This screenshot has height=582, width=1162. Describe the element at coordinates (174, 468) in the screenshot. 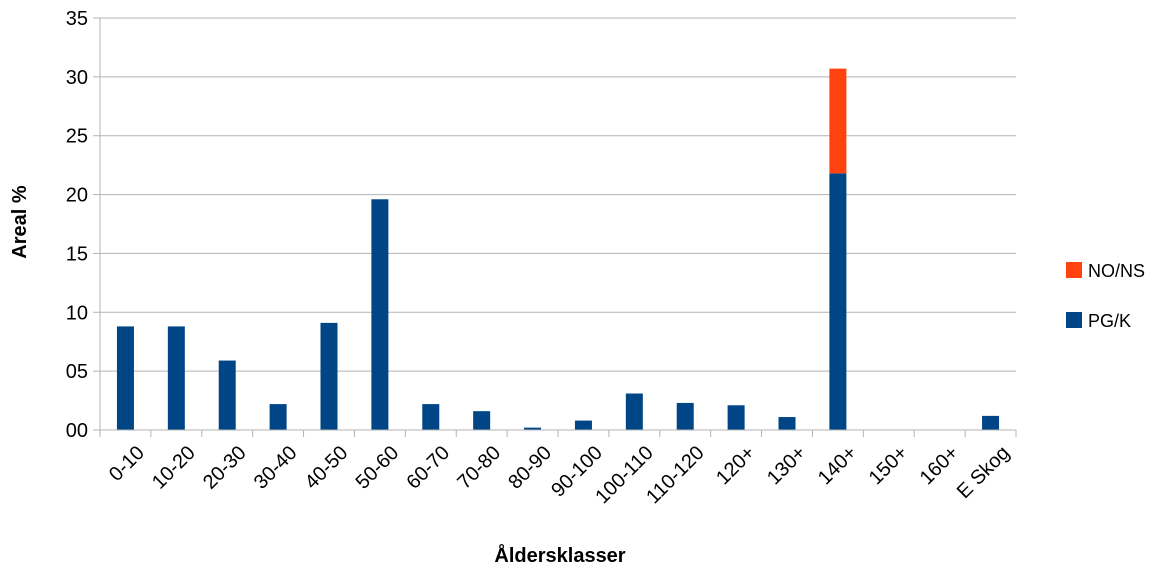

I see `x-tick-label: 10-20` at that location.